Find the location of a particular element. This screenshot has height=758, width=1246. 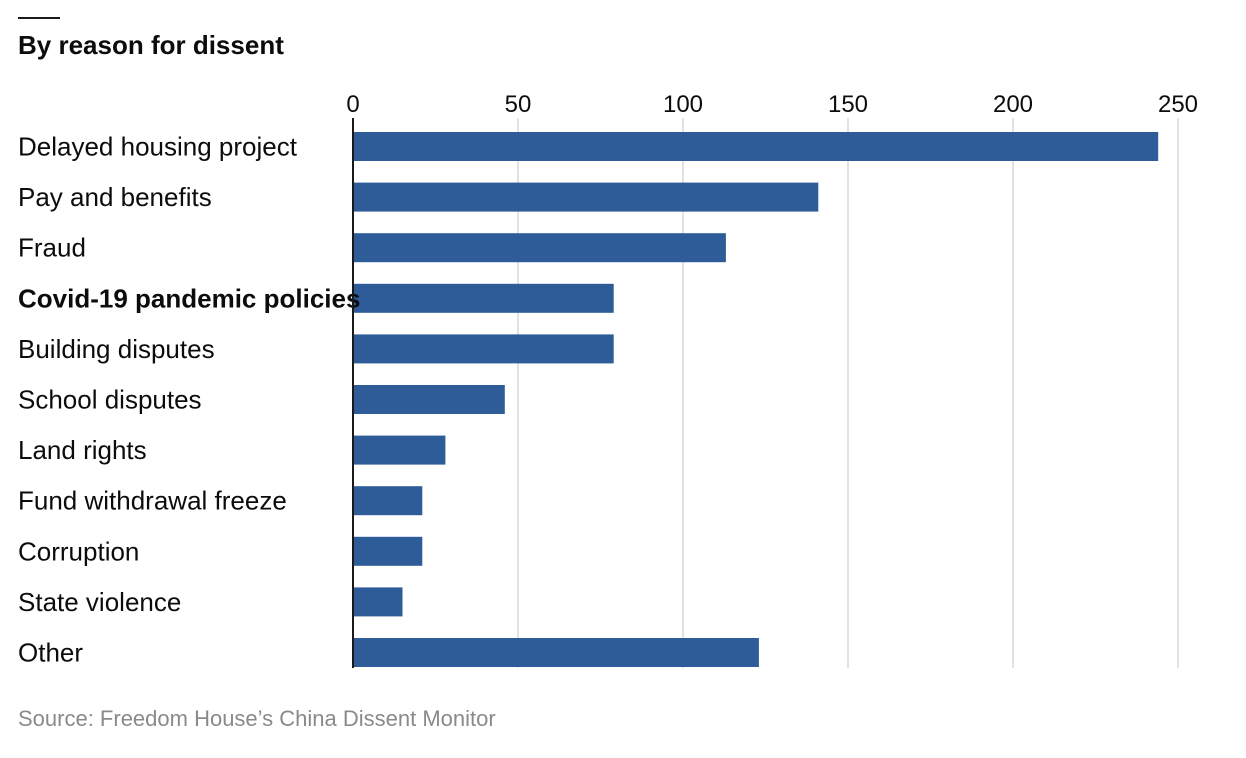

x-tick-label: 150 is located at coordinates (848, 104).